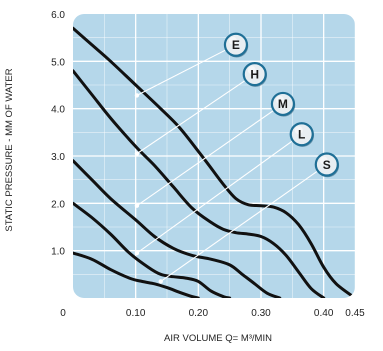 The image size is (383, 351). Describe the element at coordinates (58, 157) in the screenshot. I see `y-tick-label: 3.0` at that location.